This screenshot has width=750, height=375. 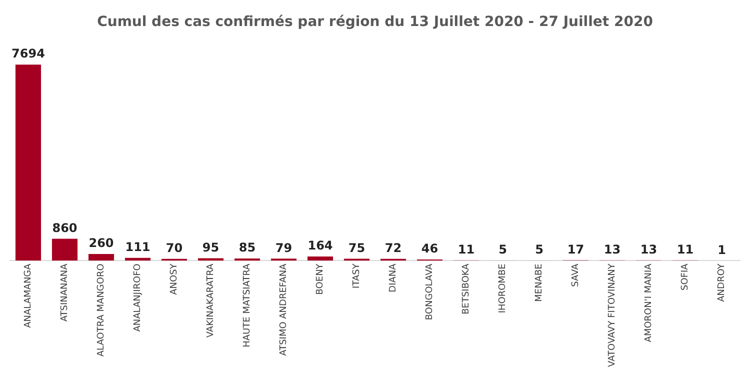 I want to click on x-tick-label: ANDROY, so click(x=722, y=282).